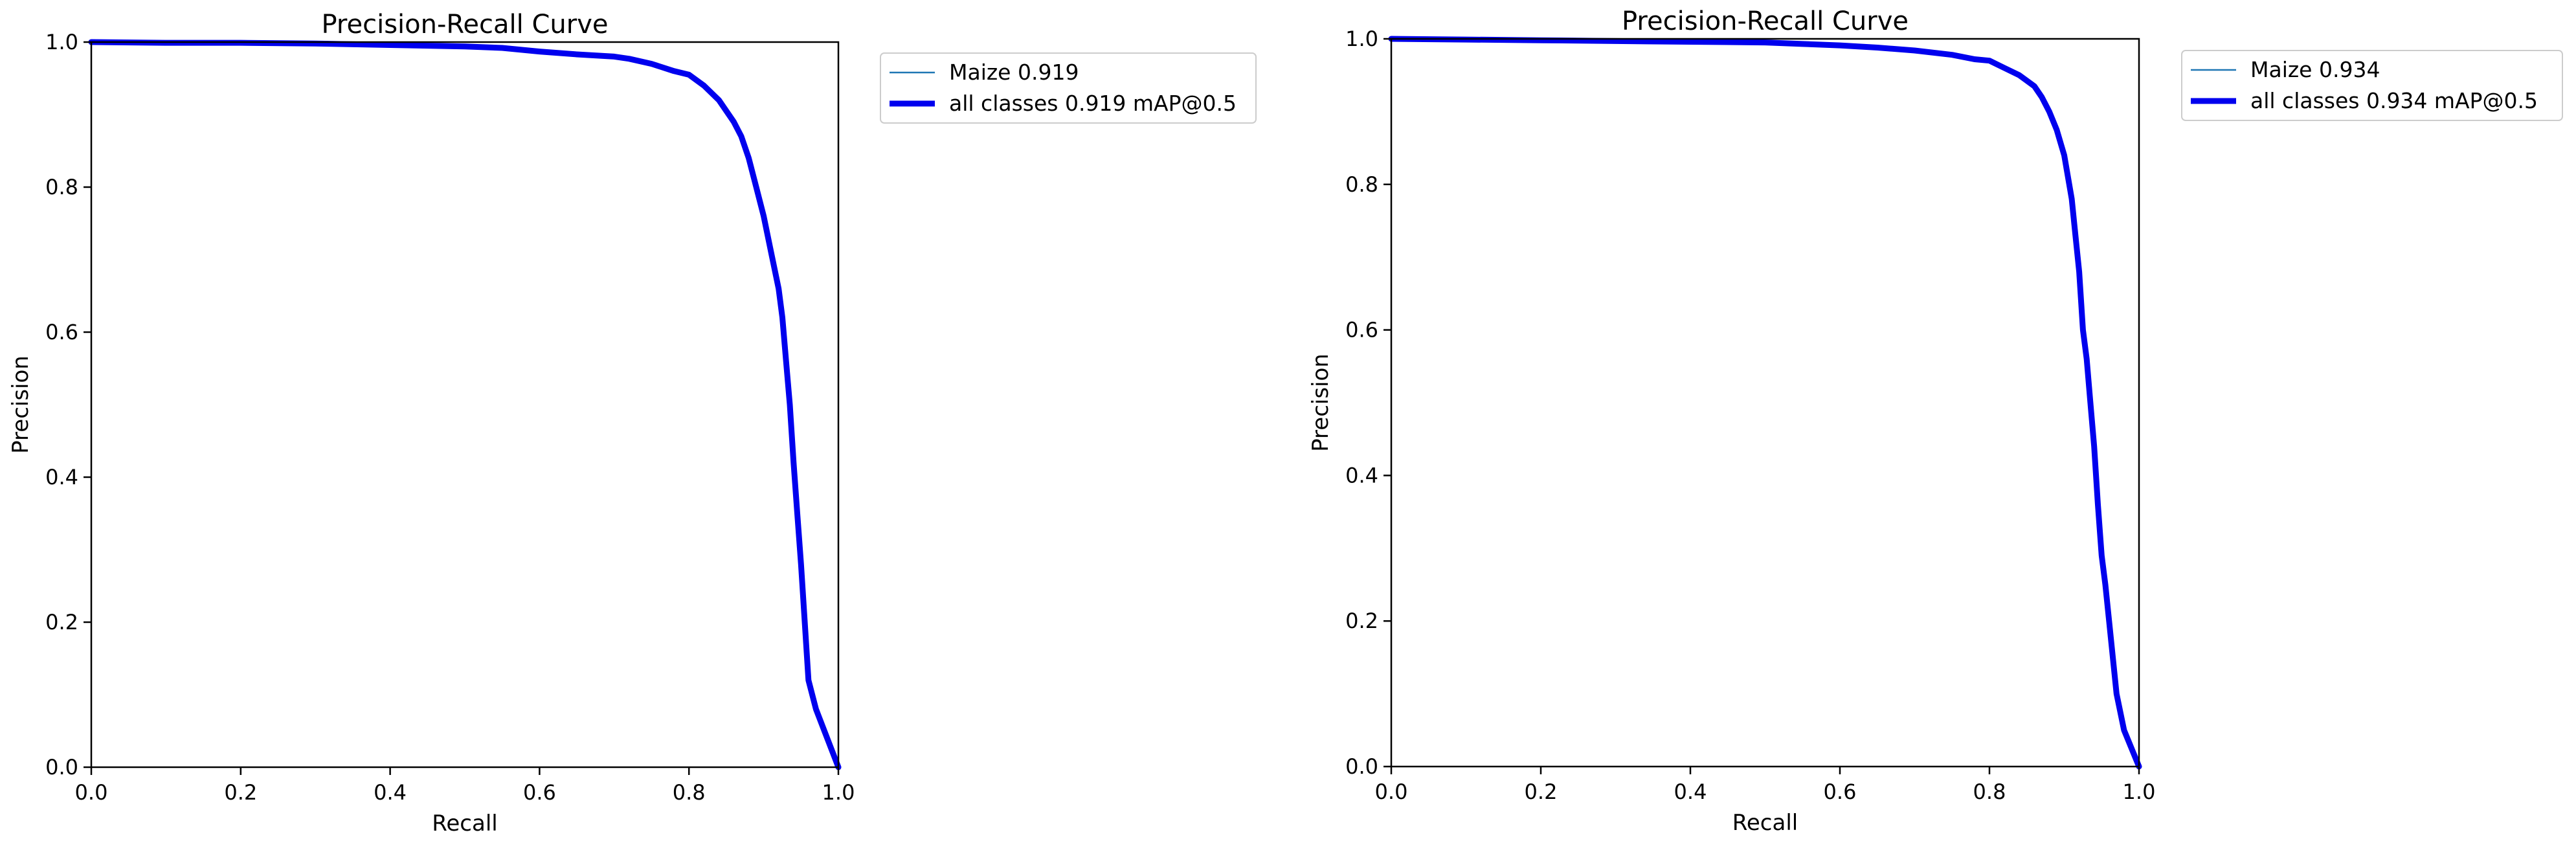 This screenshot has height=841, width=2576. I want to click on legend: Maize 0.934 all classes 0.934 mAP@0.5, so click(2372, 86).